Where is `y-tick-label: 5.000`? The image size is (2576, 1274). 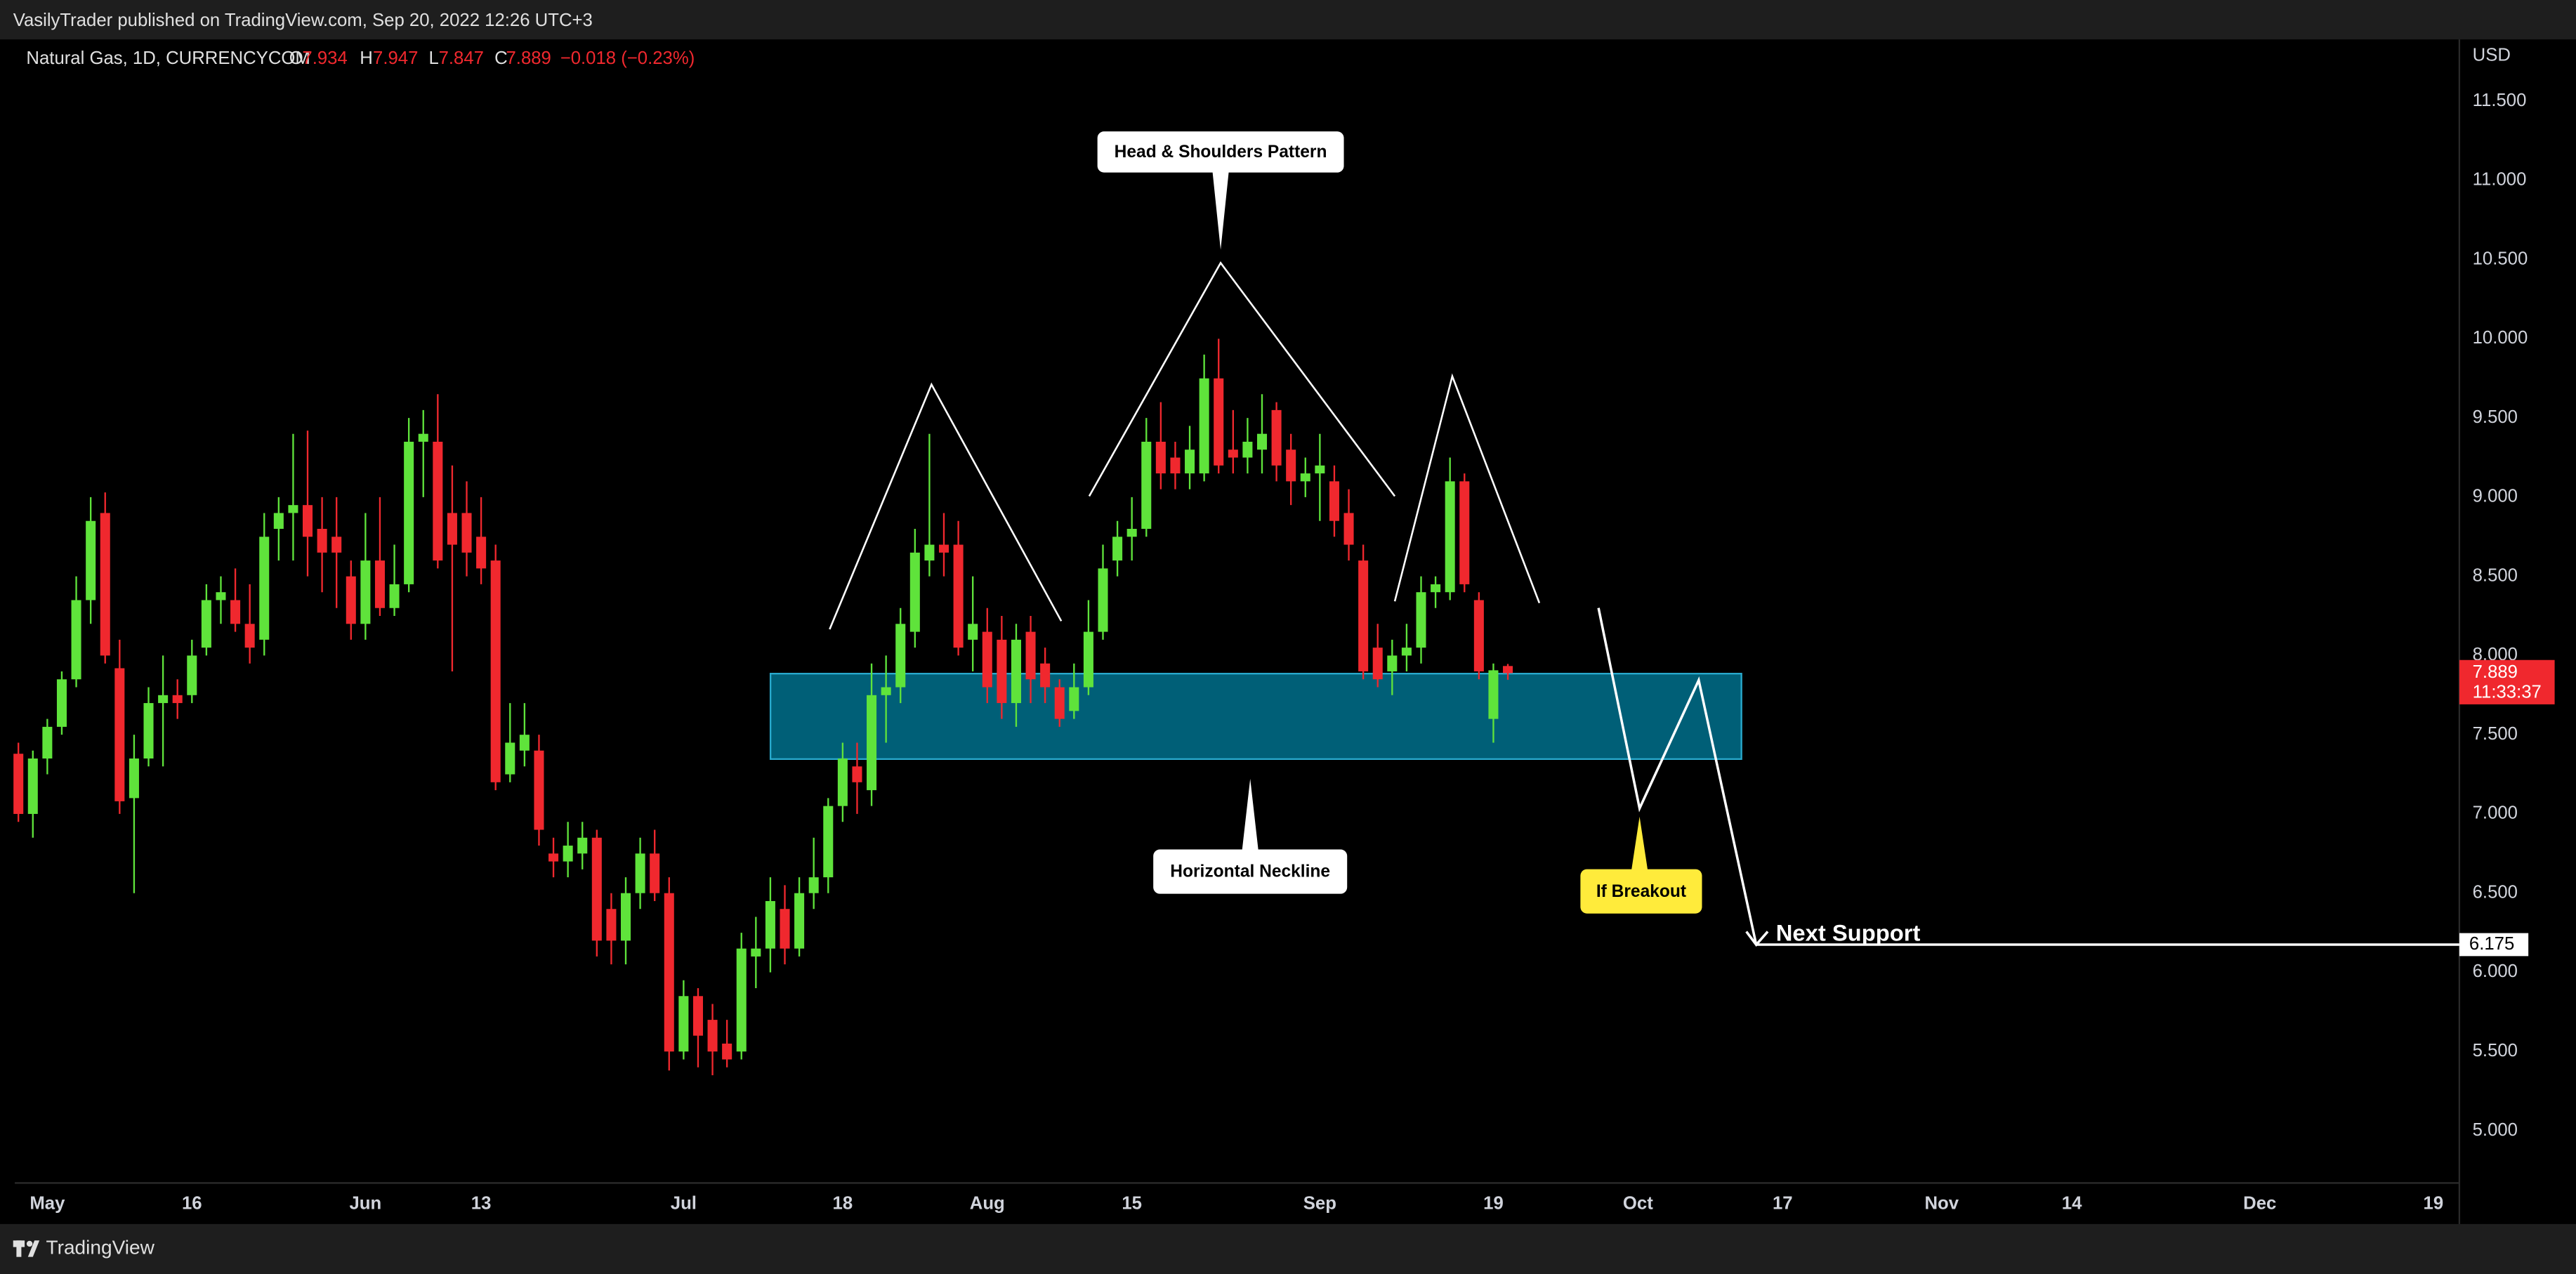
y-tick-label: 5.000 is located at coordinates (2495, 1130).